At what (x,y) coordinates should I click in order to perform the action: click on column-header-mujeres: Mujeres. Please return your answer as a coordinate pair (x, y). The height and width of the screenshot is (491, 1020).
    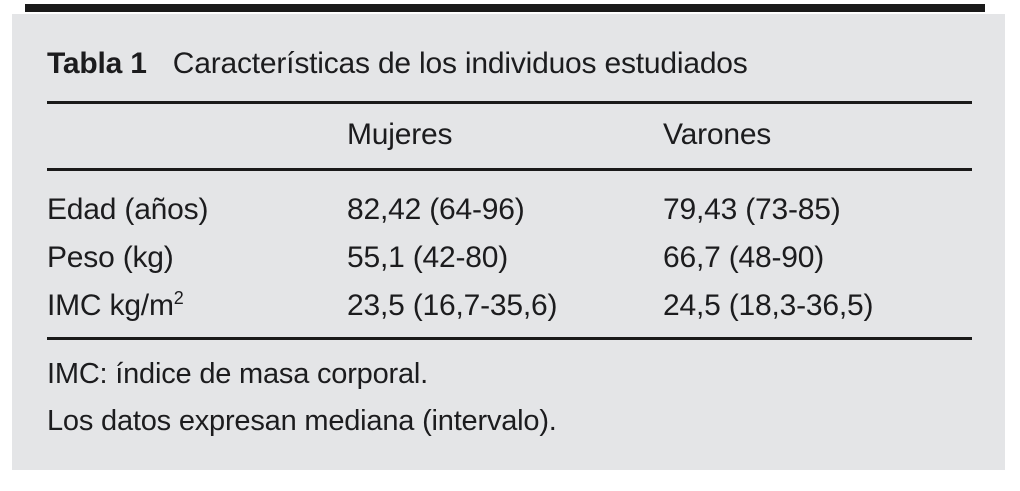
    Looking at the image, I should click on (400, 134).